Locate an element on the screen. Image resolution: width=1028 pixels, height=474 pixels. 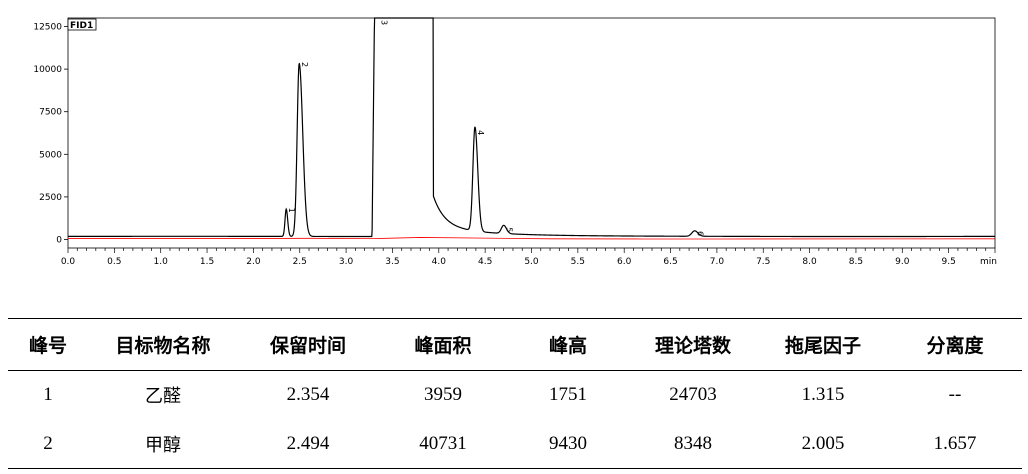
cell-tailing-factor: 1.315 is located at coordinates (823, 395).